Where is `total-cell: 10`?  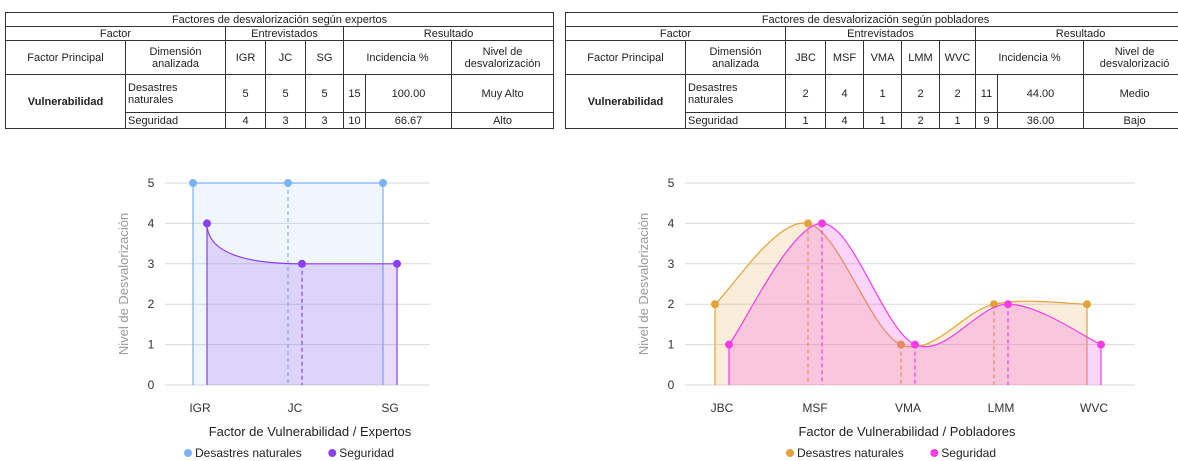
total-cell: 10 is located at coordinates (354, 120).